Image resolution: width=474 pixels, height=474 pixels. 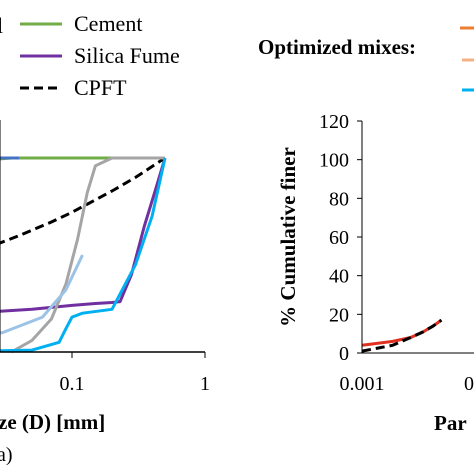 What do you see at coordinates (334, 122) in the screenshot?
I see `right-y-tick-label-120: 120` at bounding box center [334, 122].